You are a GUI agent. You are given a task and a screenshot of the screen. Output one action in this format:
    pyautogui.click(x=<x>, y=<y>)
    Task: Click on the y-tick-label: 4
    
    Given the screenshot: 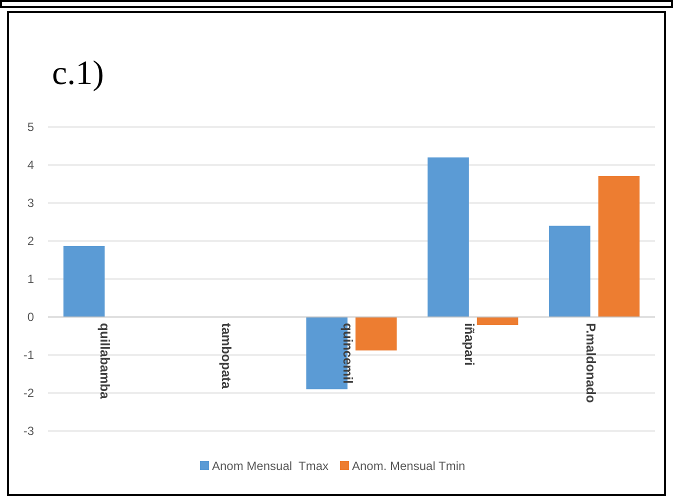 What is the action you would take?
    pyautogui.click(x=30, y=165)
    